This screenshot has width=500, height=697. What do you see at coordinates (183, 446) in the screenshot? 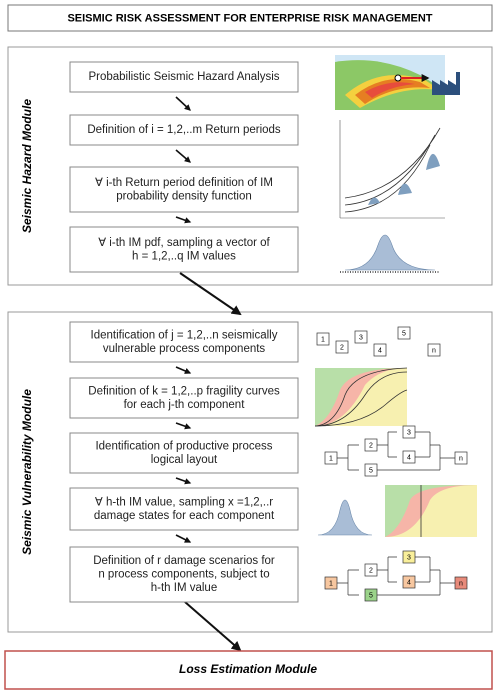
I see `step-text: Identification of productive process` at bounding box center [183, 446].